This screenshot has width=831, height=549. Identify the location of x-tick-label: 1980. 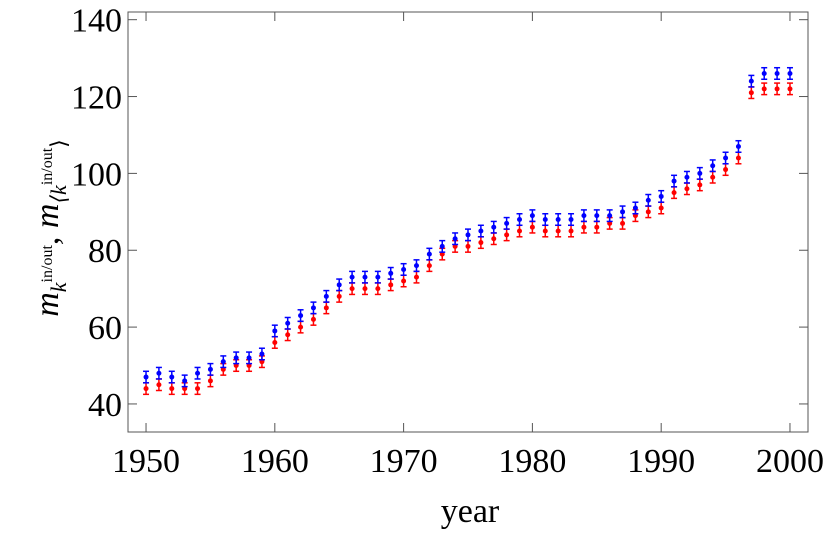
(532, 461).